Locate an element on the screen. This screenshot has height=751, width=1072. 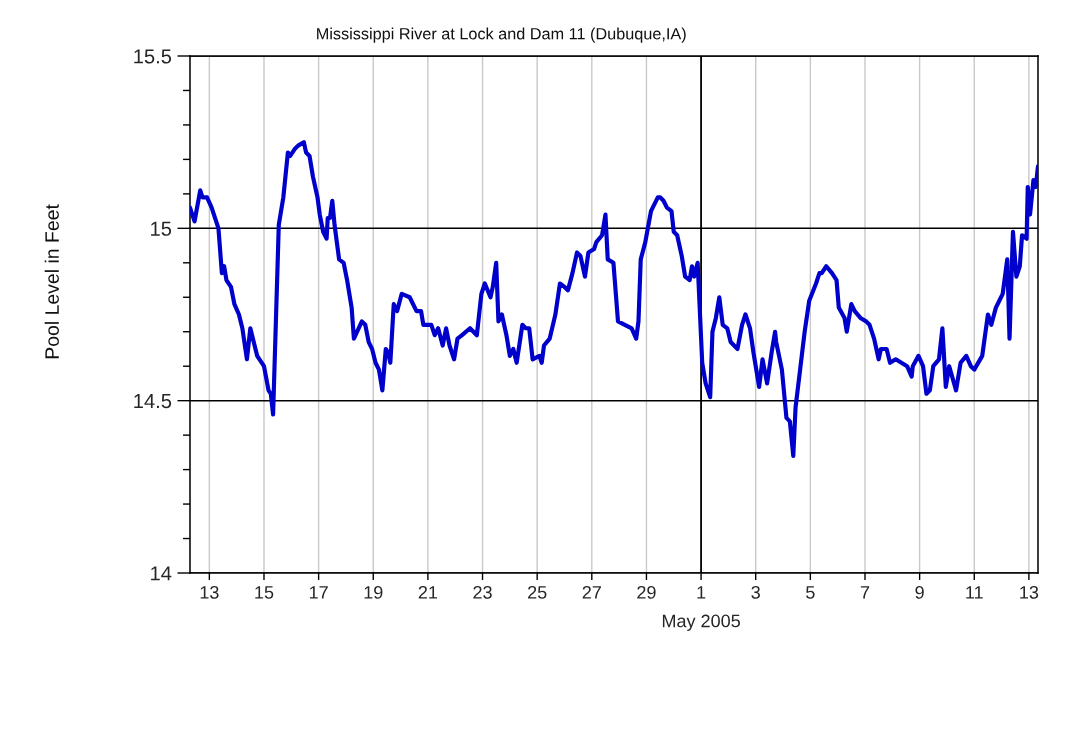
y-tick-label: 14 is located at coordinates (161, 573).